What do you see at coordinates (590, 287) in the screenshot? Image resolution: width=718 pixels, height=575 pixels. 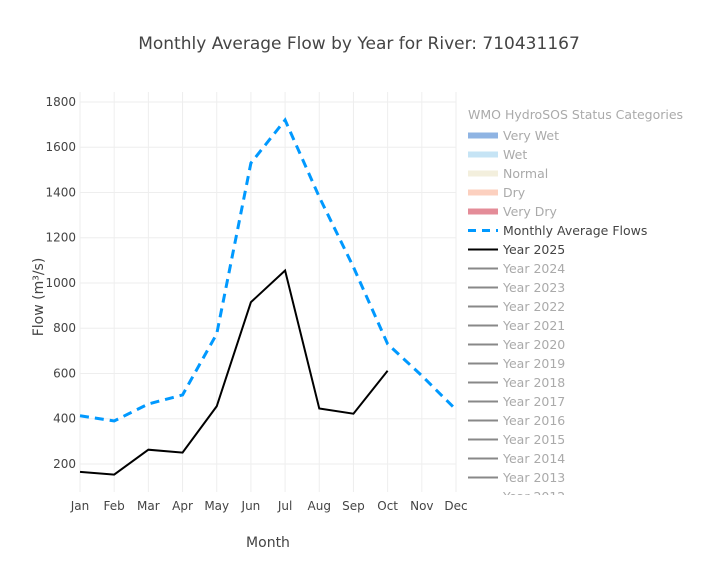 I see `legend-item: Year 2023` at bounding box center [590, 287].